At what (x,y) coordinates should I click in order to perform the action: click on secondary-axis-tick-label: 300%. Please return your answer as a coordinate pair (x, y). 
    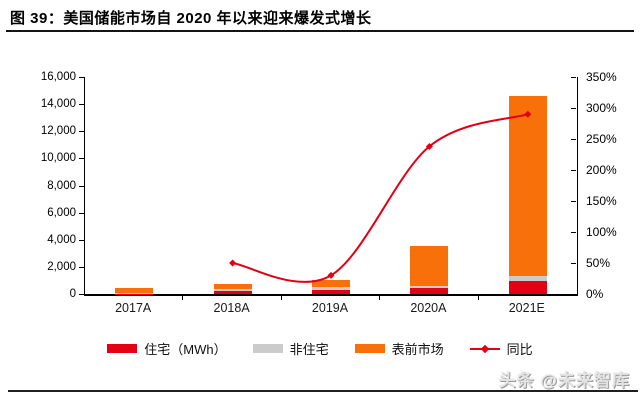
    Looking at the image, I should click on (601, 108).